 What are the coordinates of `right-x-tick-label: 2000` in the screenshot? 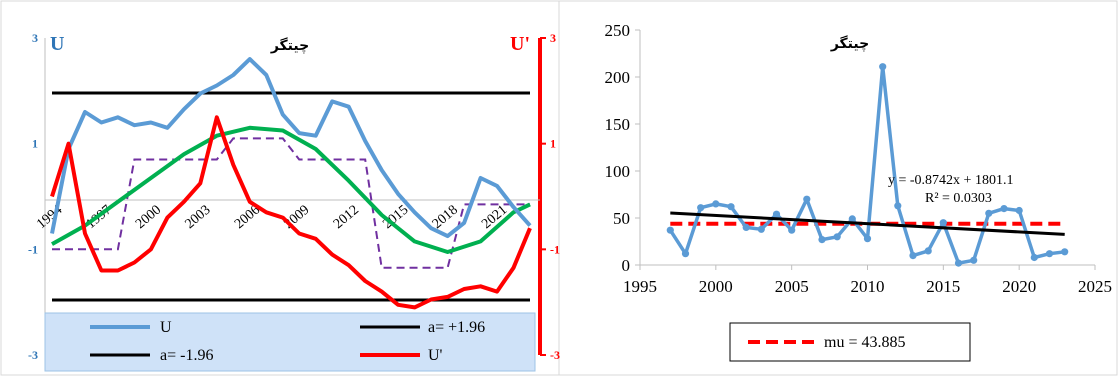 It's located at (716, 286).